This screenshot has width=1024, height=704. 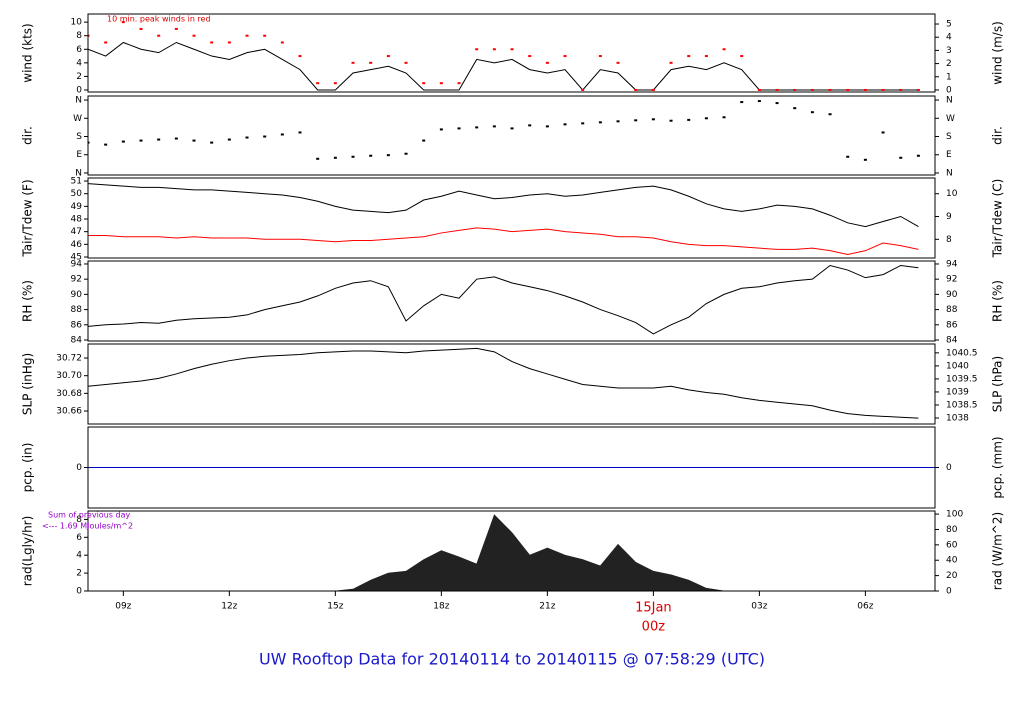 What do you see at coordinates (949, 38) in the screenshot?
I see `y2-tick-label: 4` at bounding box center [949, 38].